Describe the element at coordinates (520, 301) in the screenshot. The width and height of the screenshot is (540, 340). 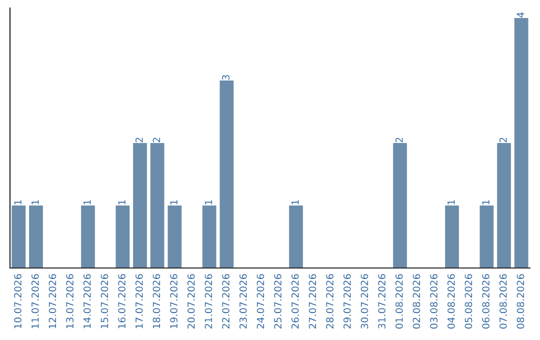
I see `x-tick-label: 08.08.2026` at that location.